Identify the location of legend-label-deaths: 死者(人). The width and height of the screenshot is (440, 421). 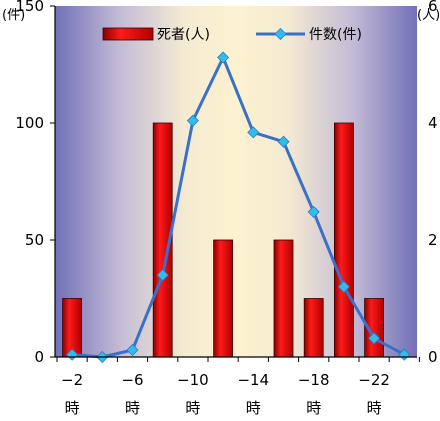
(183, 35).